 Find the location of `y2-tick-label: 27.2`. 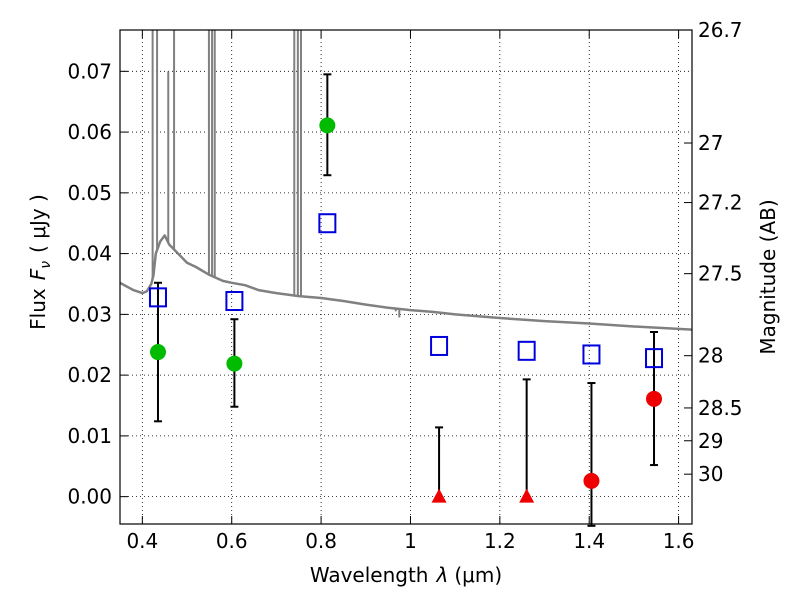

y2-tick-label: 27.2 is located at coordinates (720, 203).